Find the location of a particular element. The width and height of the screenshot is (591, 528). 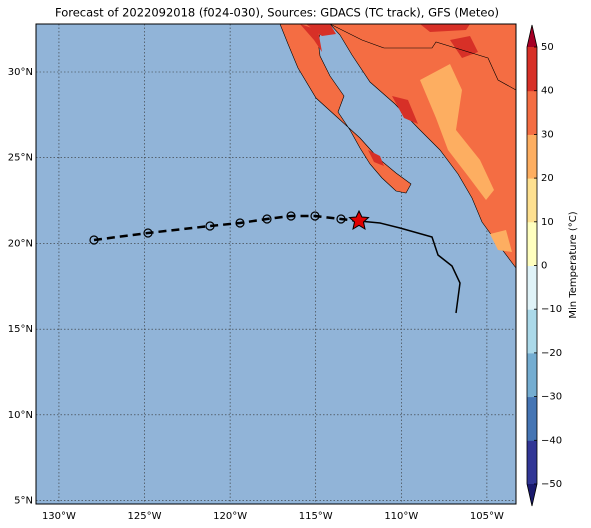

colorbar-tick-label: 20 is located at coordinates (547, 178).